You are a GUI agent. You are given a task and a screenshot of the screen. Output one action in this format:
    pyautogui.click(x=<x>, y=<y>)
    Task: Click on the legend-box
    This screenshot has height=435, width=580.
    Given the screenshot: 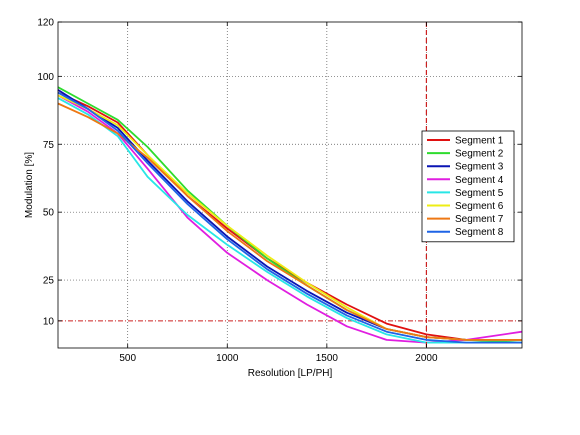 What is the action you would take?
    pyautogui.click(x=468, y=186)
    